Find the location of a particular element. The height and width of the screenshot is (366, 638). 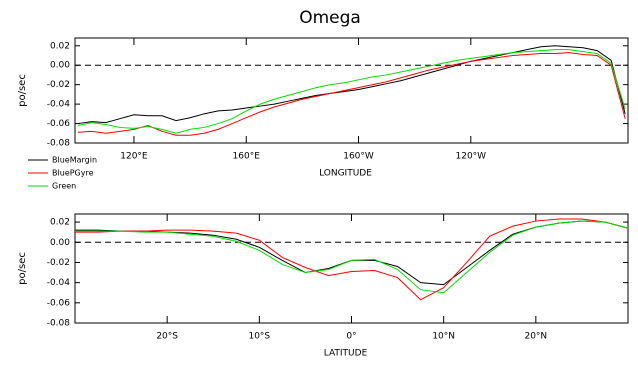

x-tick-label: 160°E is located at coordinates (247, 157).